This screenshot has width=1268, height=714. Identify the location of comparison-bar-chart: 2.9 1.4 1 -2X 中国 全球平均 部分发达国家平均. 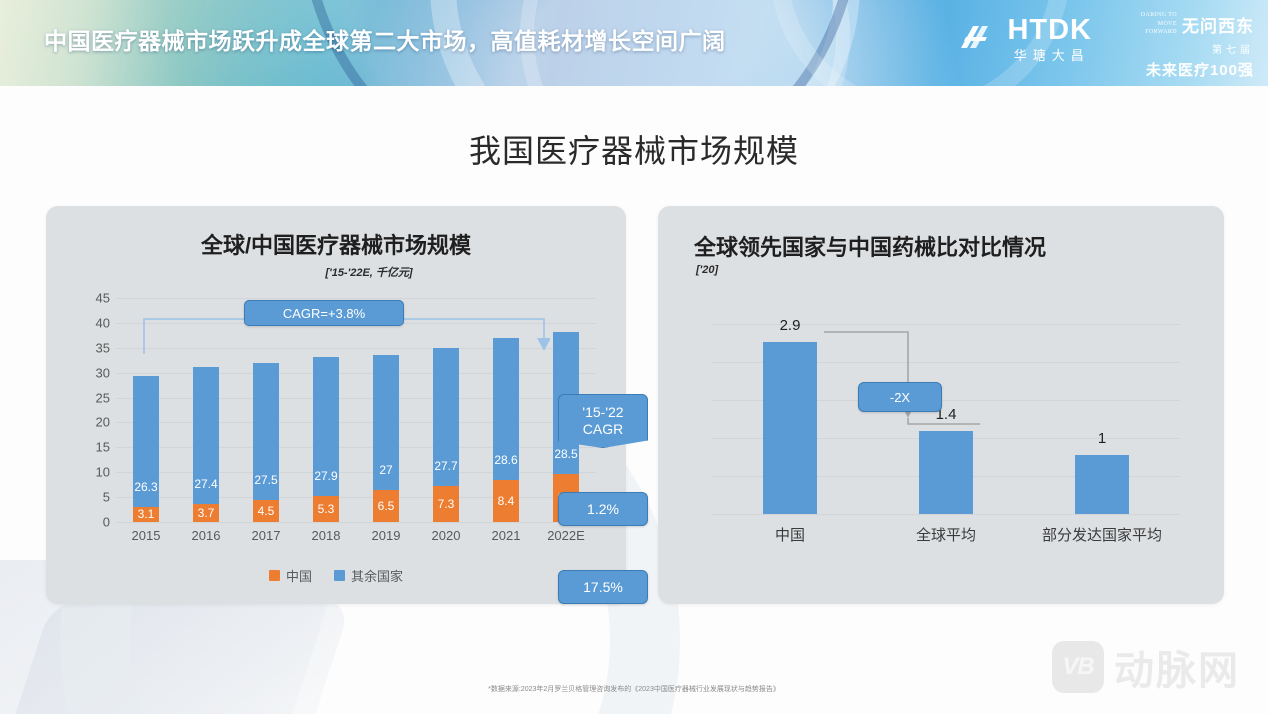
(946, 433).